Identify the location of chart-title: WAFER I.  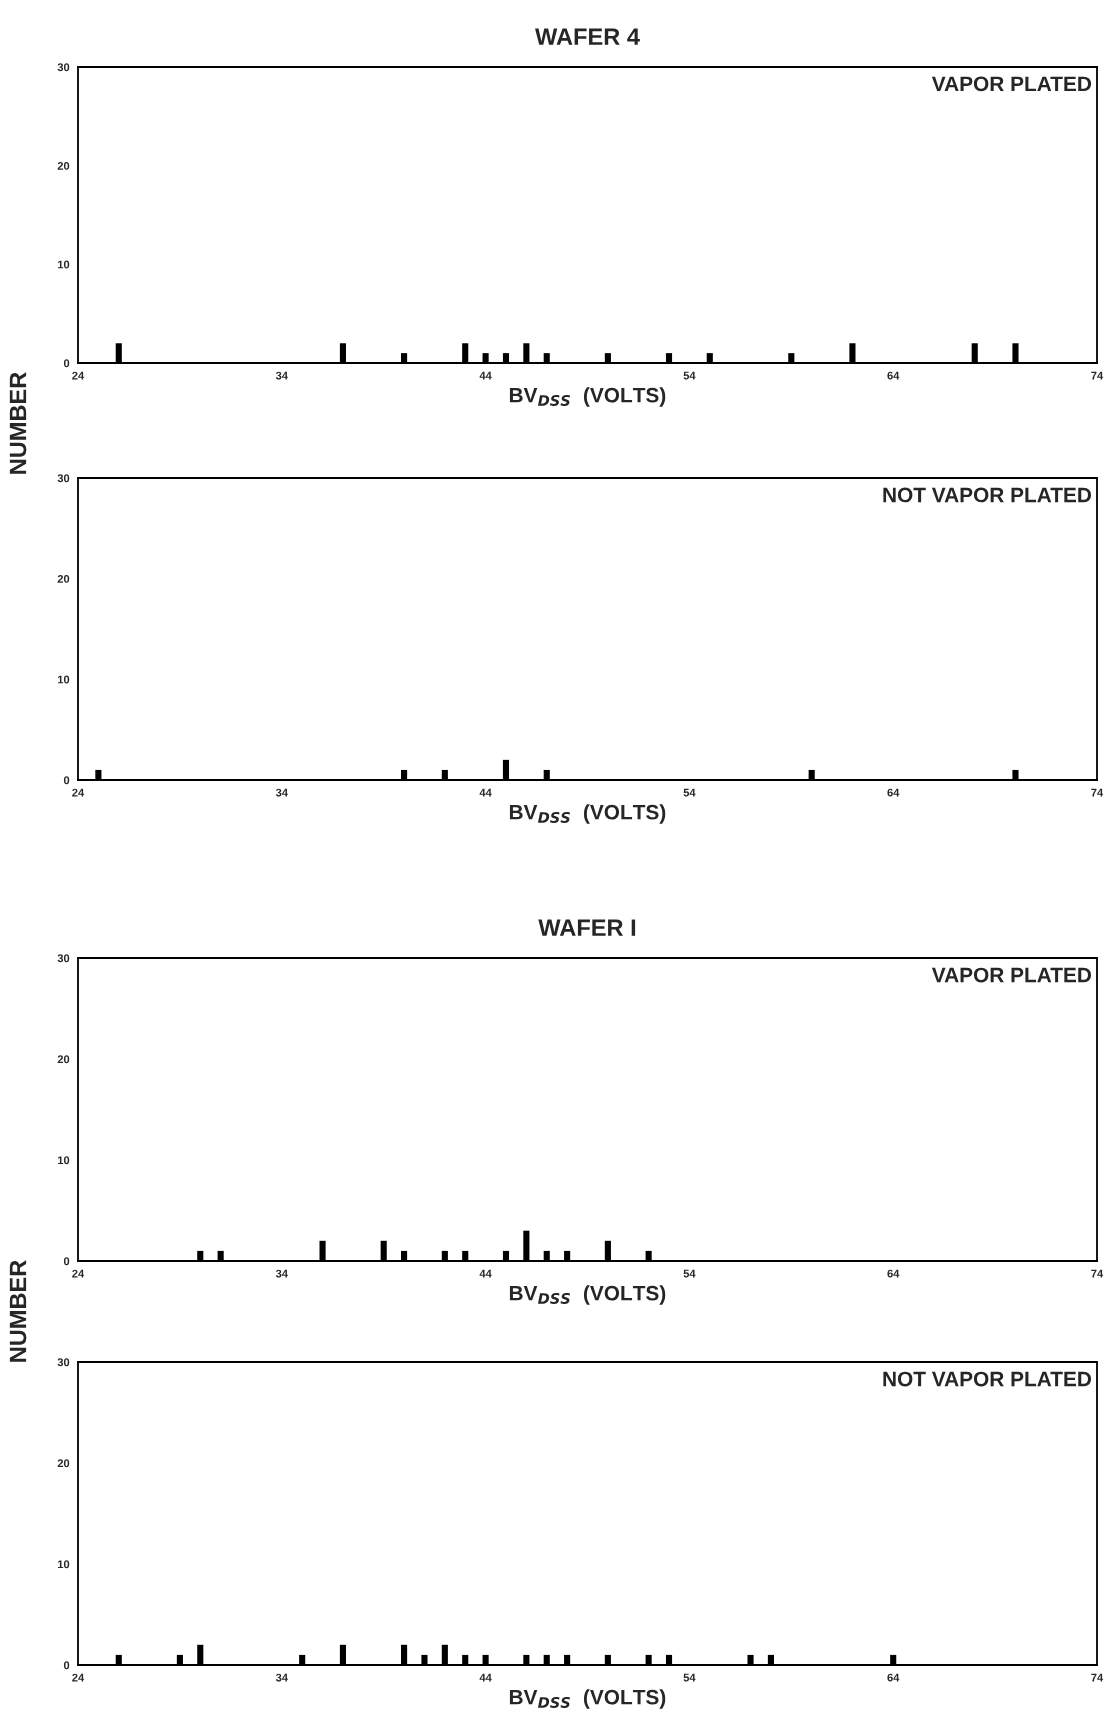
(587, 927).